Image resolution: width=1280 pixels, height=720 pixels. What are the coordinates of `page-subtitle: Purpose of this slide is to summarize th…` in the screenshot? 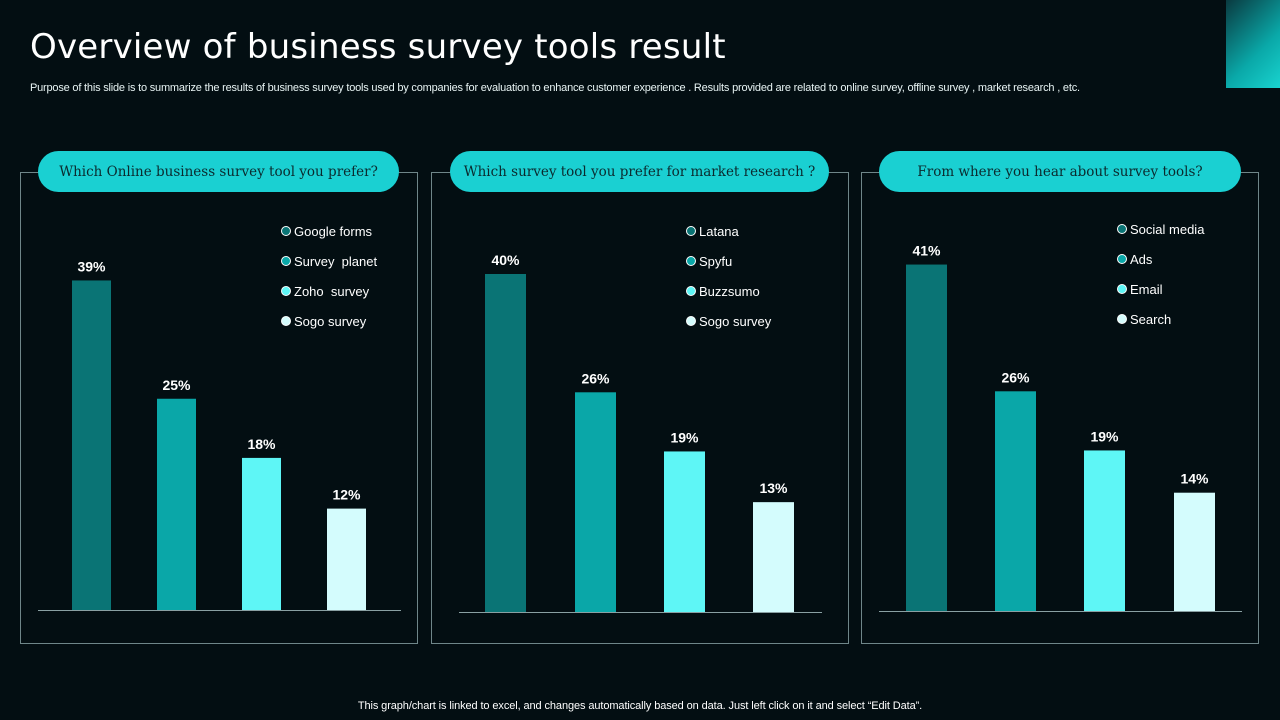 It's located at (555, 88).